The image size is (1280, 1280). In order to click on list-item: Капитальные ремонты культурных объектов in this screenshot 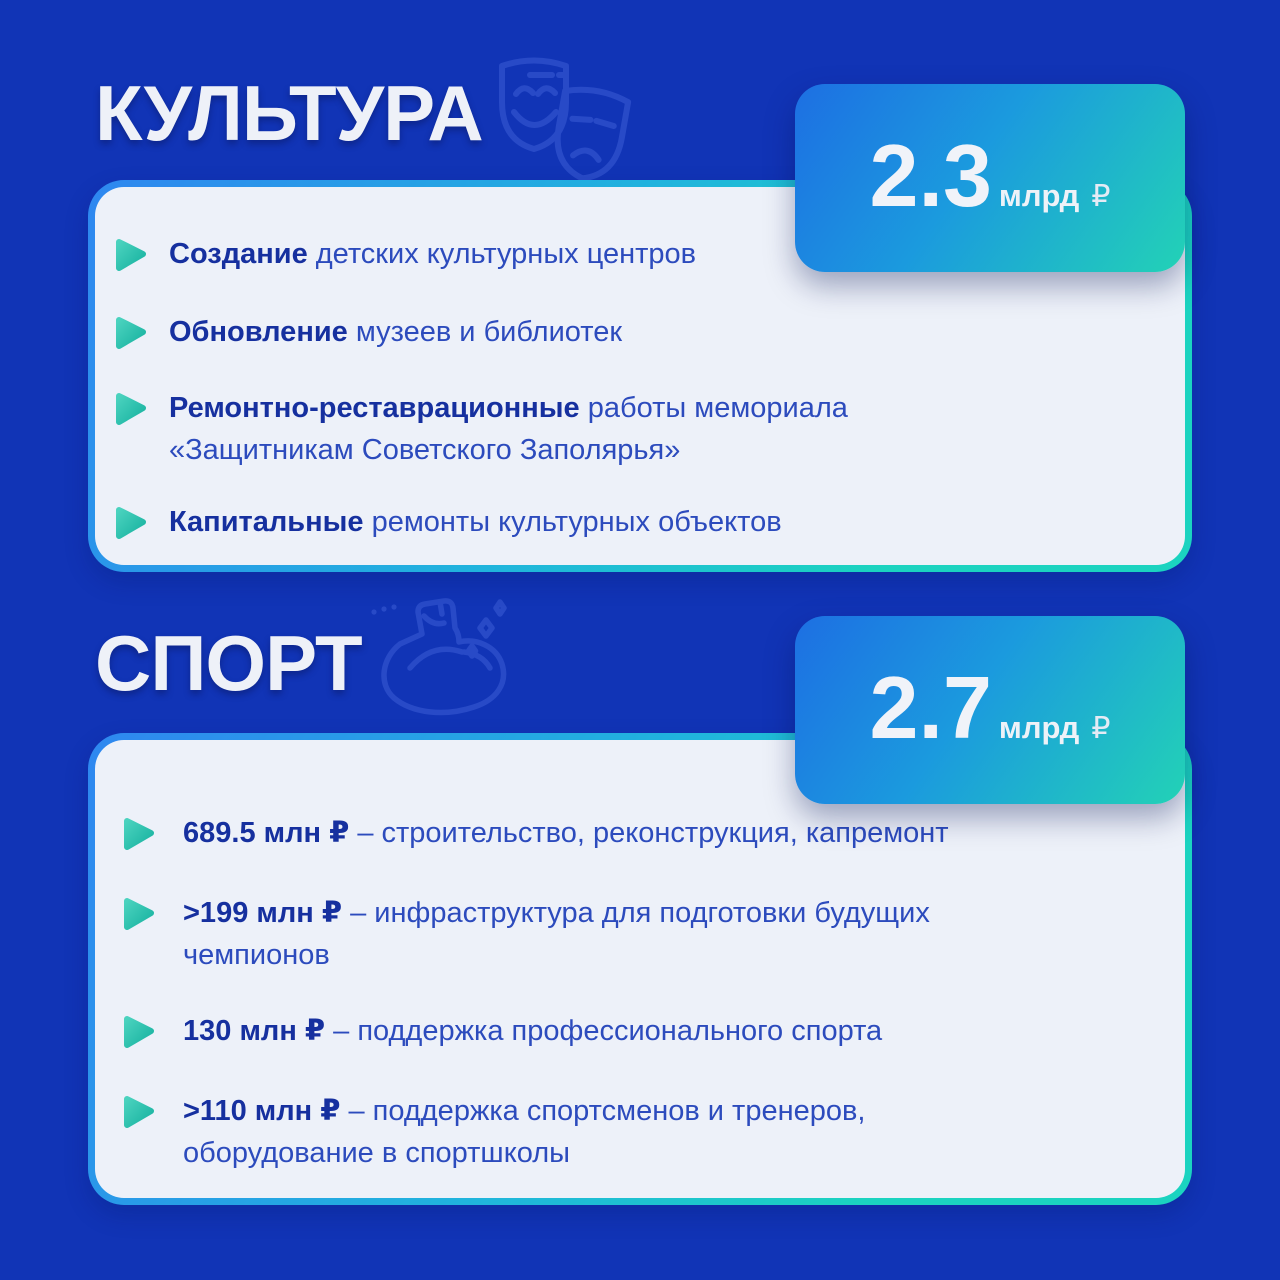, I will do `click(629, 522)`.